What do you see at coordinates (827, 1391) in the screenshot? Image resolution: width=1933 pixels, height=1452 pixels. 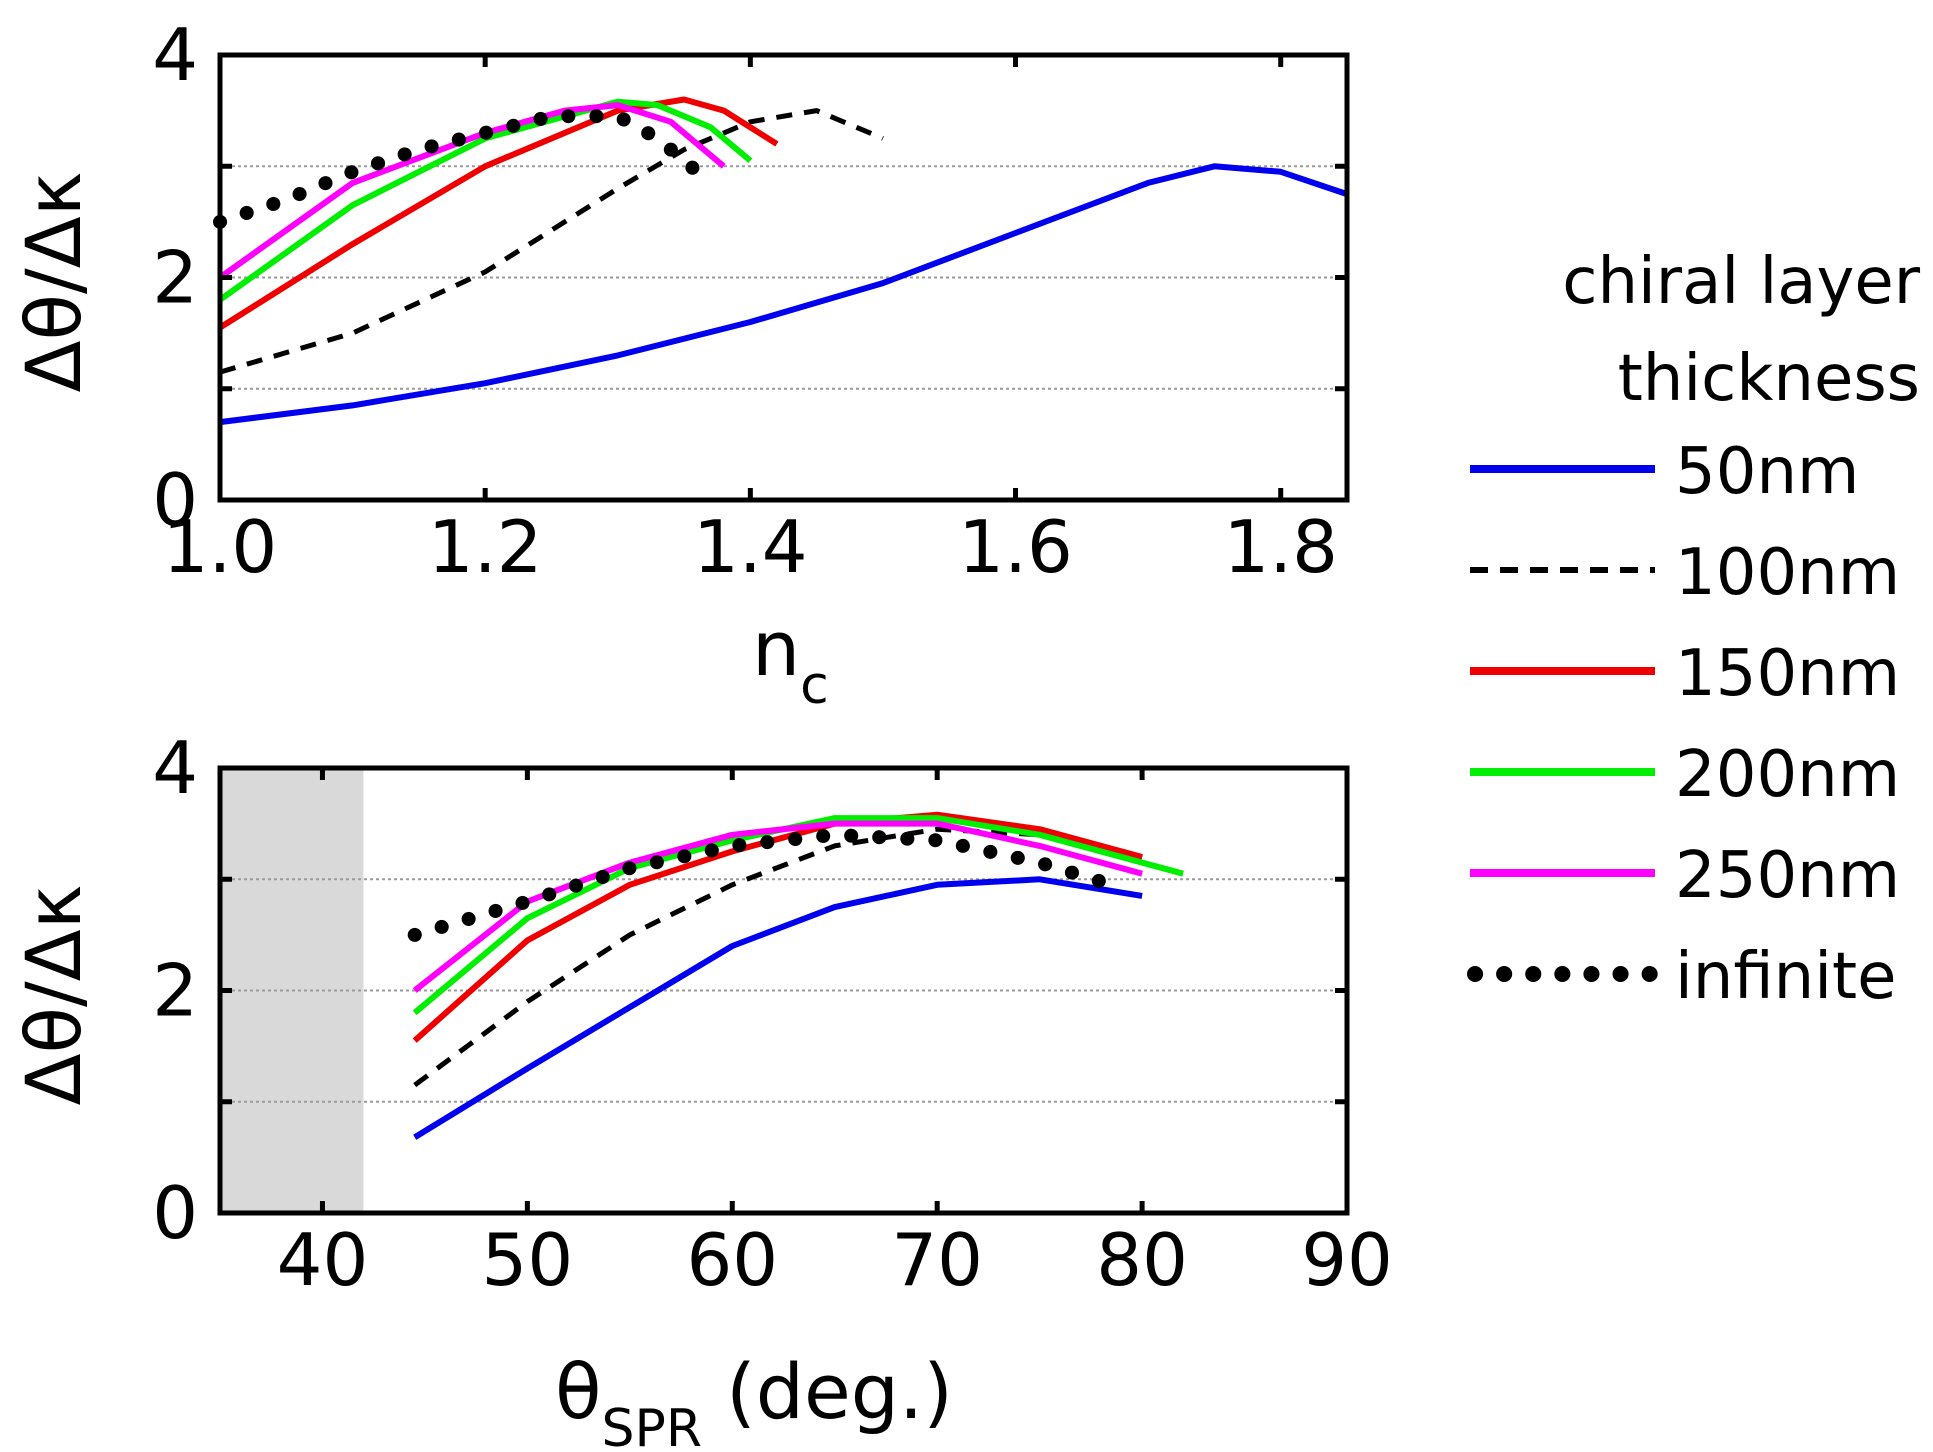 I see `bottom-x-axis-label-suffix: (deg.)` at bounding box center [827, 1391].